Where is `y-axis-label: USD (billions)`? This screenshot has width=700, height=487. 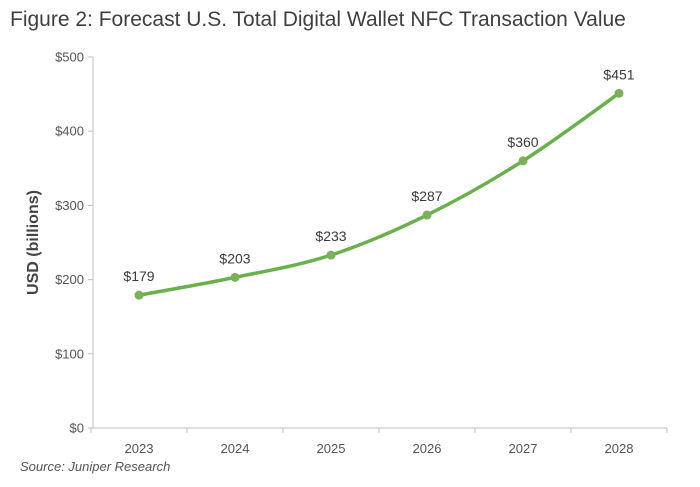 y-axis-label: USD (billions) is located at coordinates (33, 242).